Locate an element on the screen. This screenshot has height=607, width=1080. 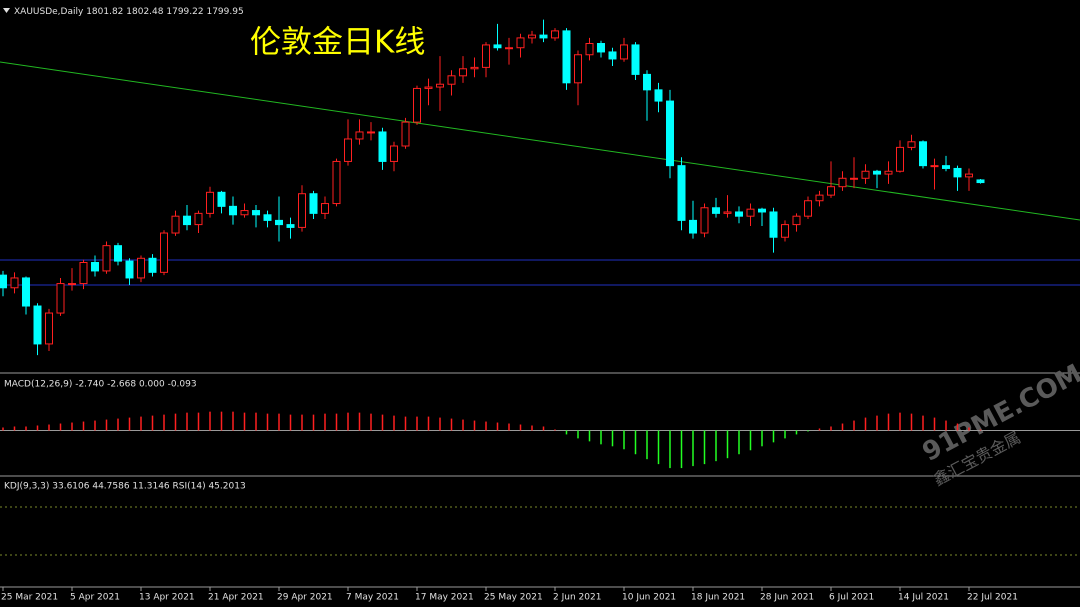
chart-title: 伦敦金日K线 is located at coordinates (337, 43).